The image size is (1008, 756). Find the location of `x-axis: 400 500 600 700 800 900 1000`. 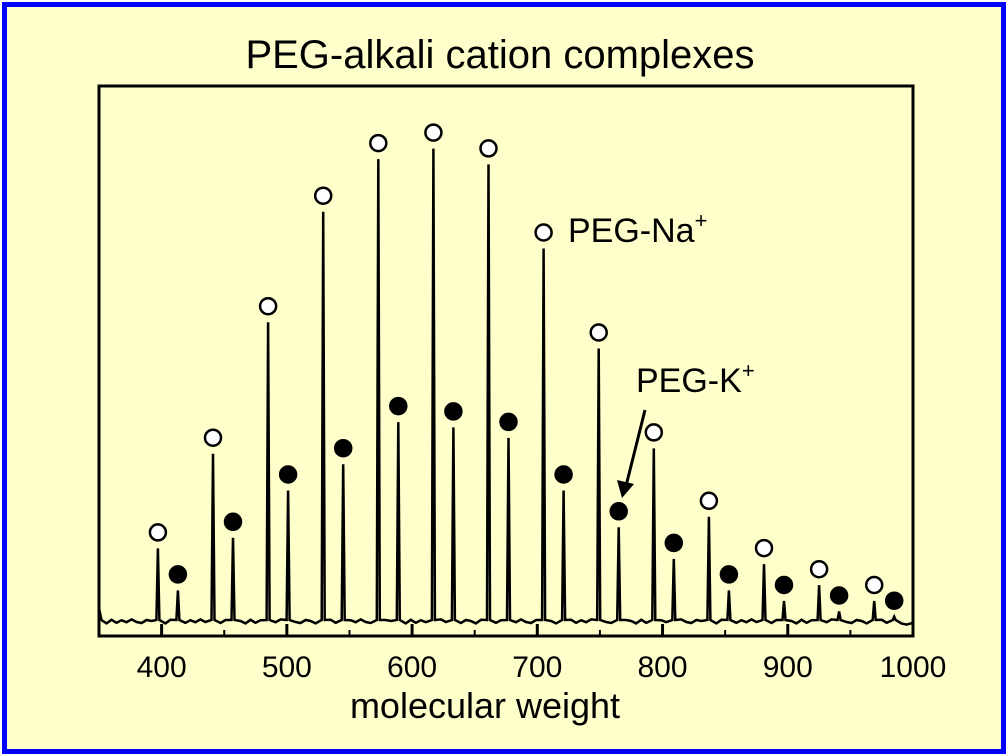

x-axis: 400 500 600 700 800 900 1000 is located at coordinates (522, 654).